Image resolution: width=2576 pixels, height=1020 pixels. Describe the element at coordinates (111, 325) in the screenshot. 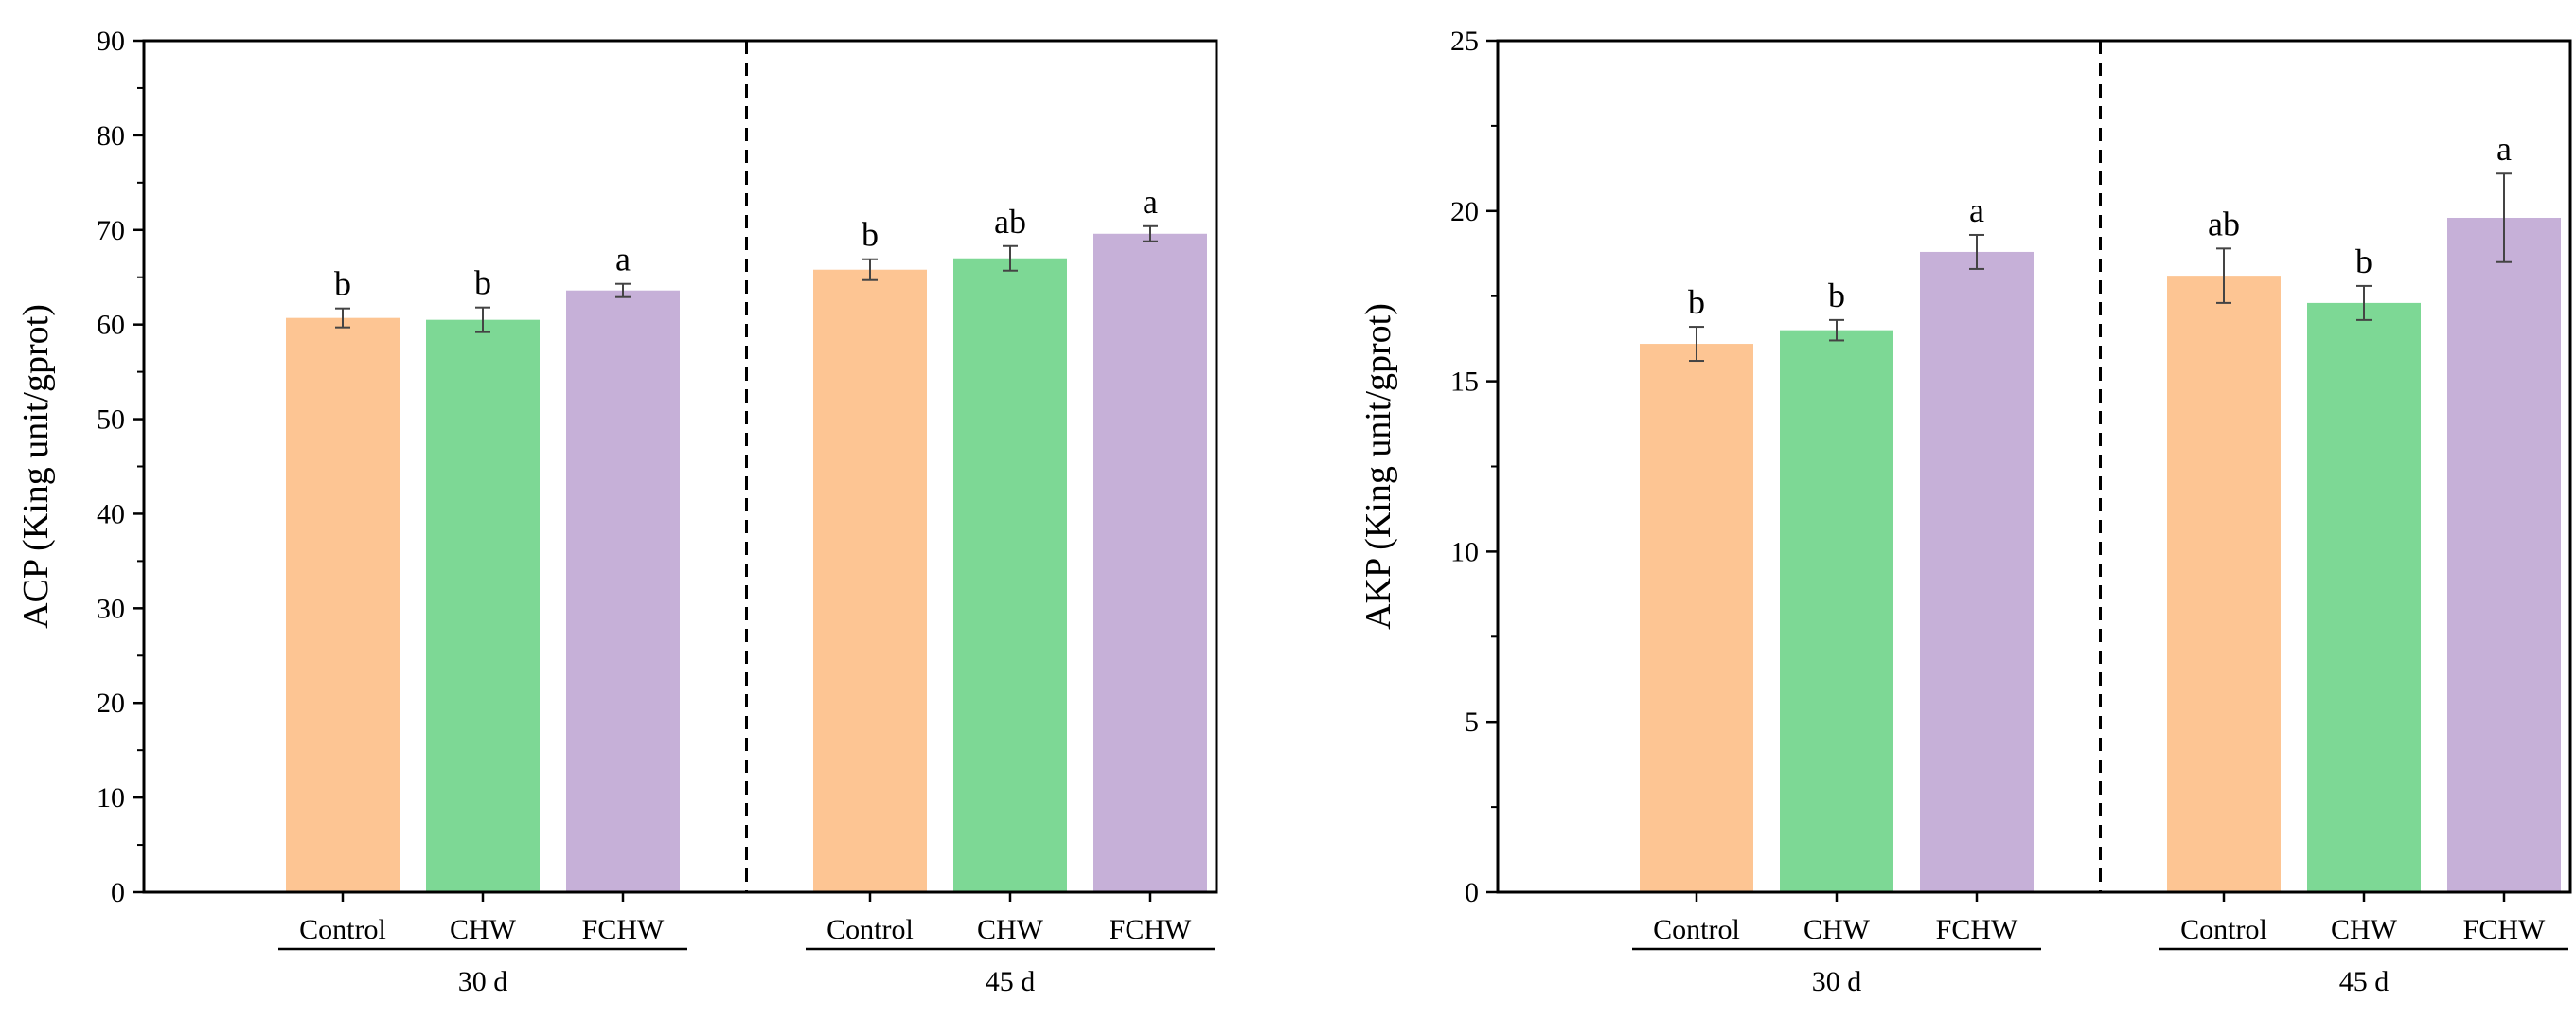

I see `y-tick-label: 60` at that location.